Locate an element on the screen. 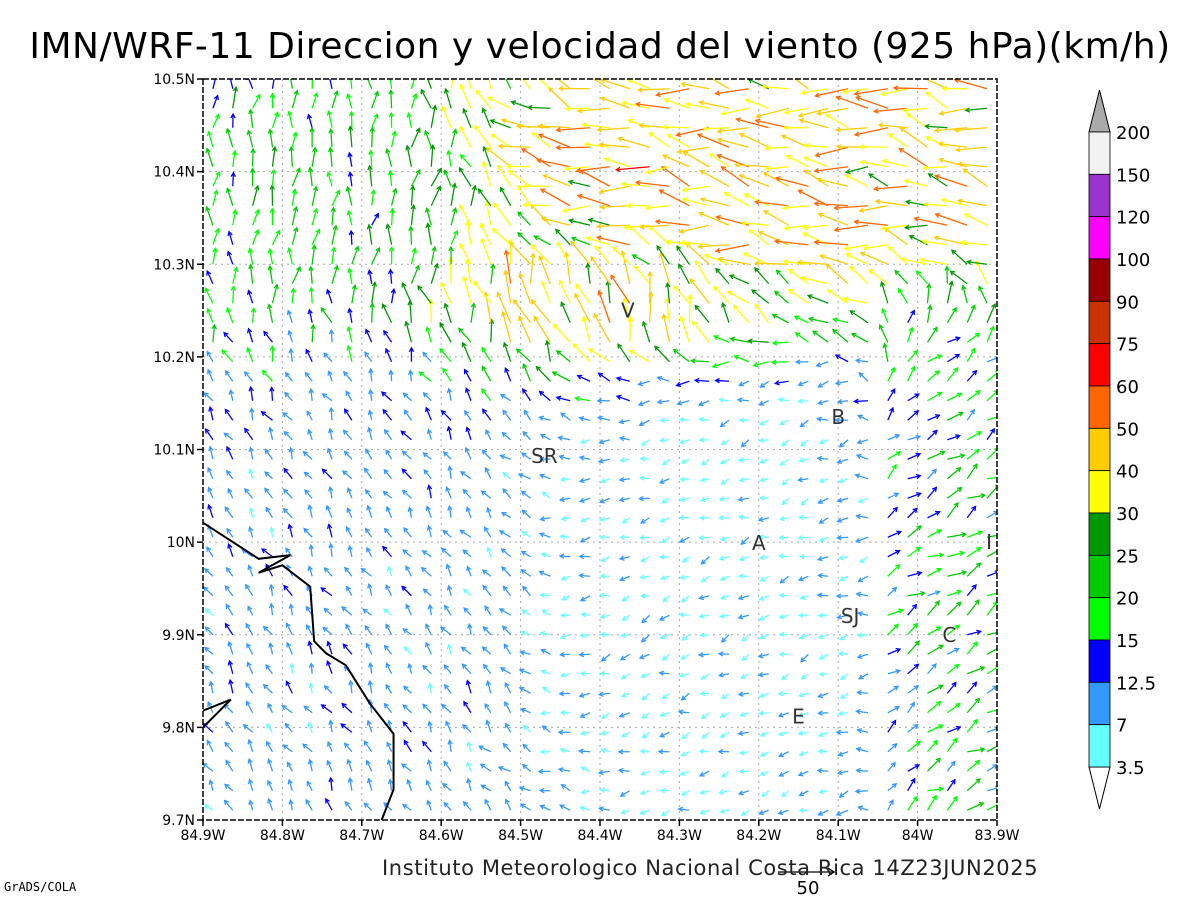 The image size is (1200, 900). legend-tick-label: 30 is located at coordinates (1127, 514).